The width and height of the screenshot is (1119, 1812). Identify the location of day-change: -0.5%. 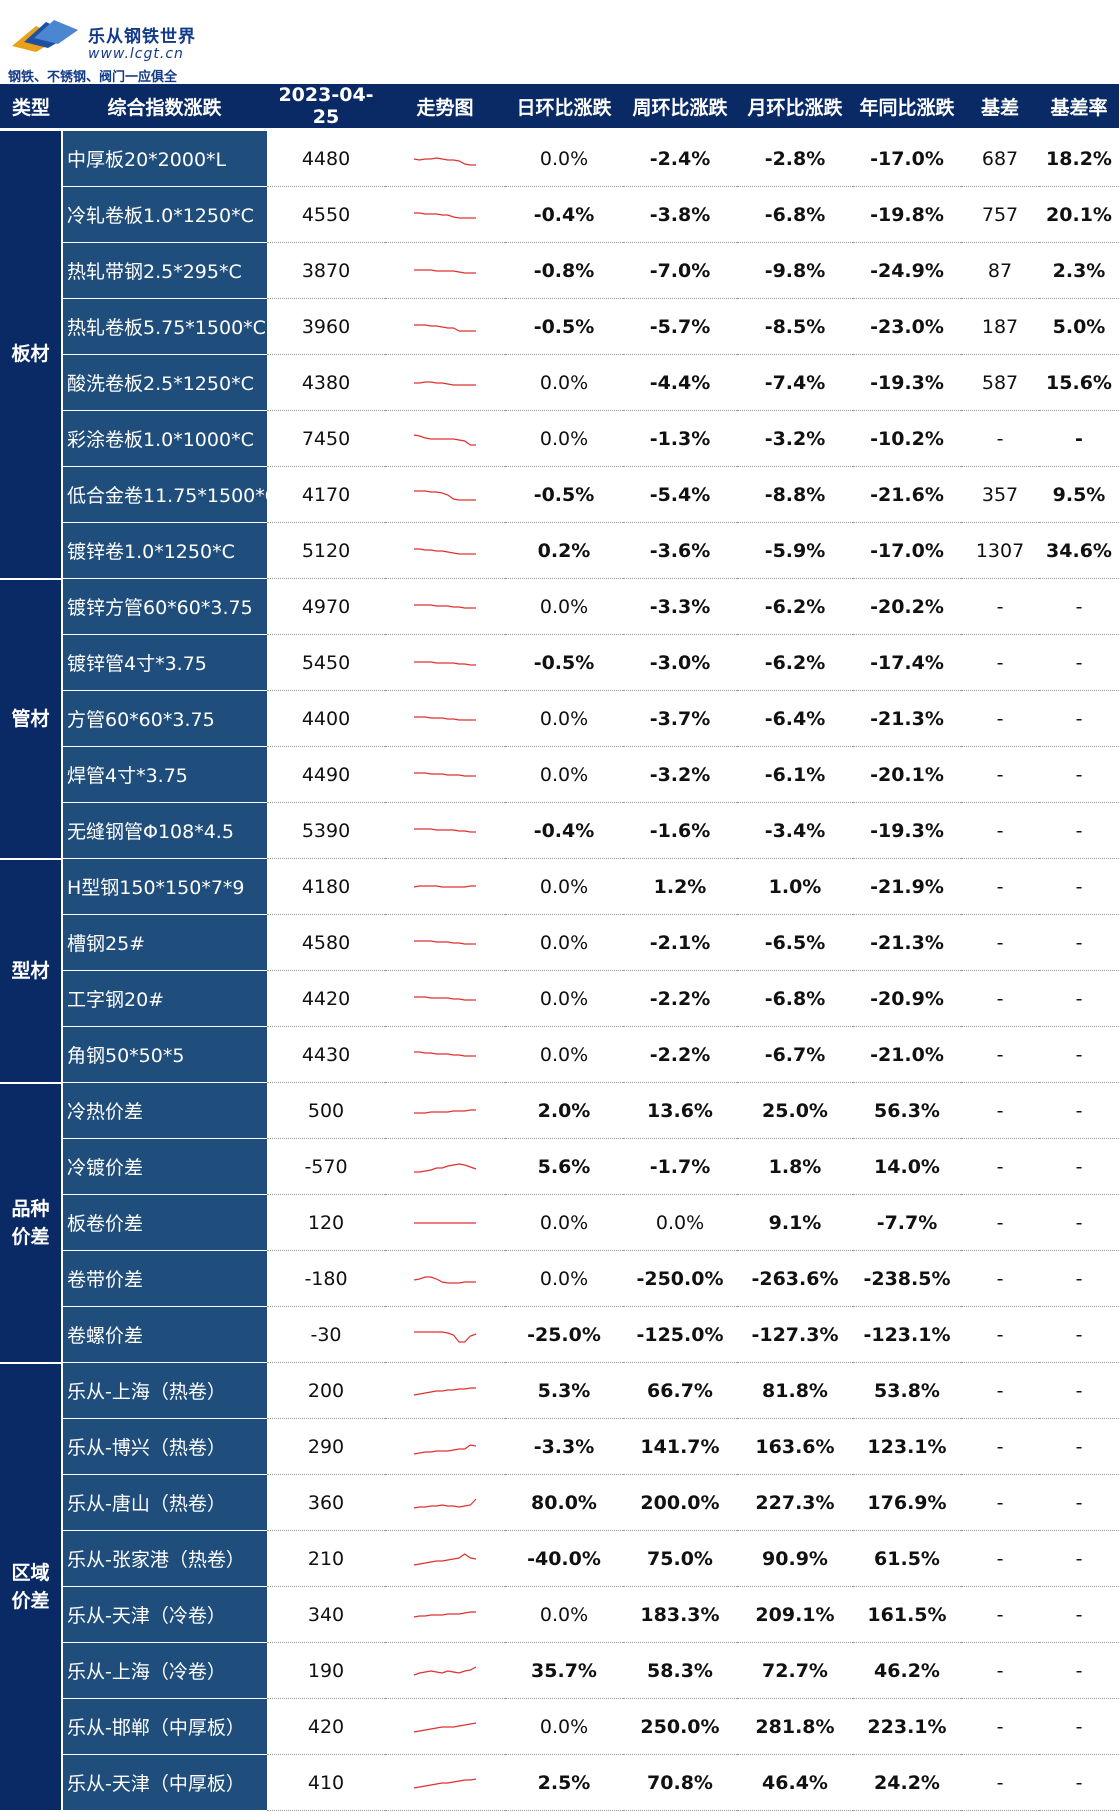
(564, 494).